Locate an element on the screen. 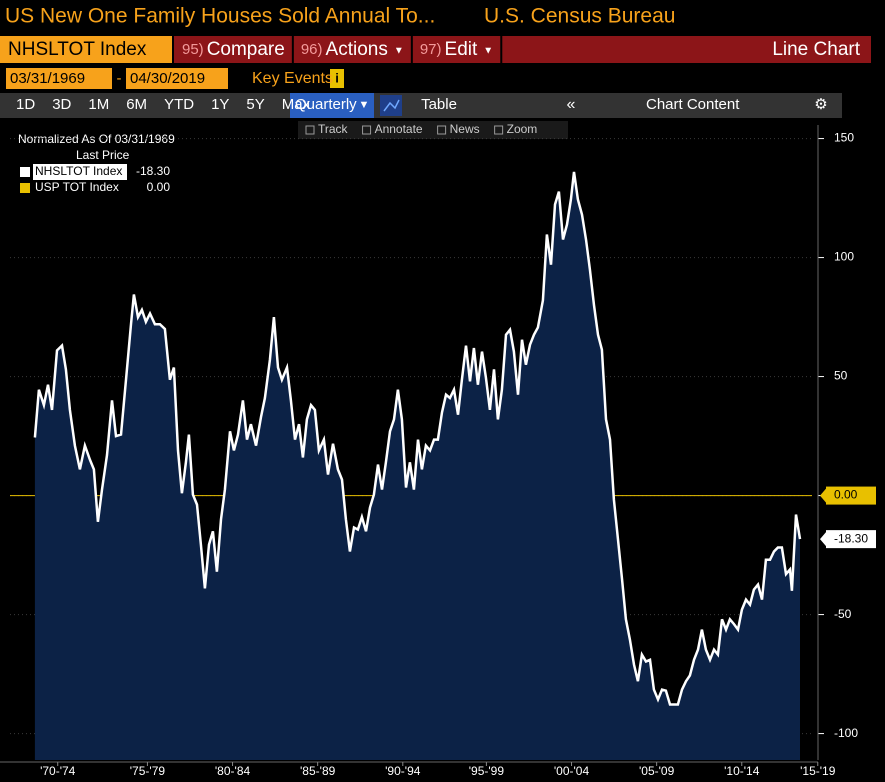 This screenshot has width=885, height=782. menu-number: 96) is located at coordinates (312, 49).